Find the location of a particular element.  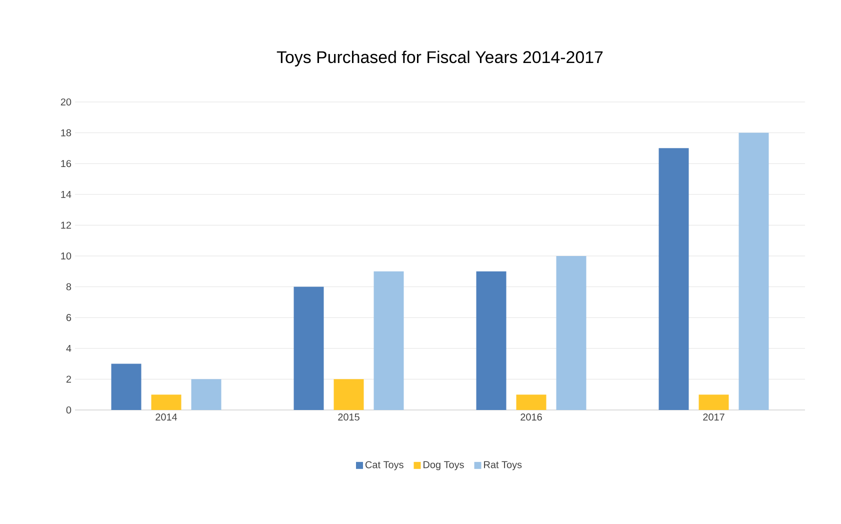

chart-title: Toys Purchased for Fiscal Years 2014-2017 is located at coordinates (439, 58).